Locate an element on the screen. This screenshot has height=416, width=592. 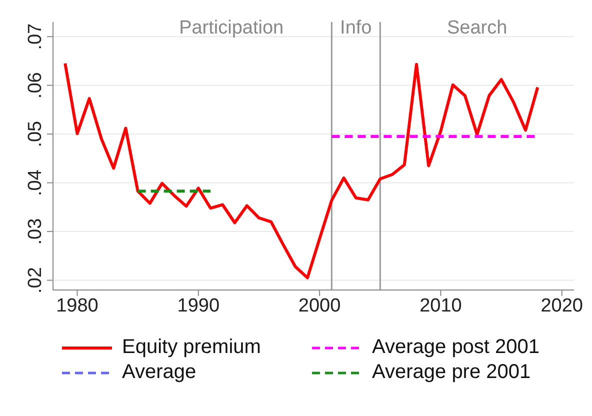
y-tick-label: .04 is located at coordinates (35, 182).